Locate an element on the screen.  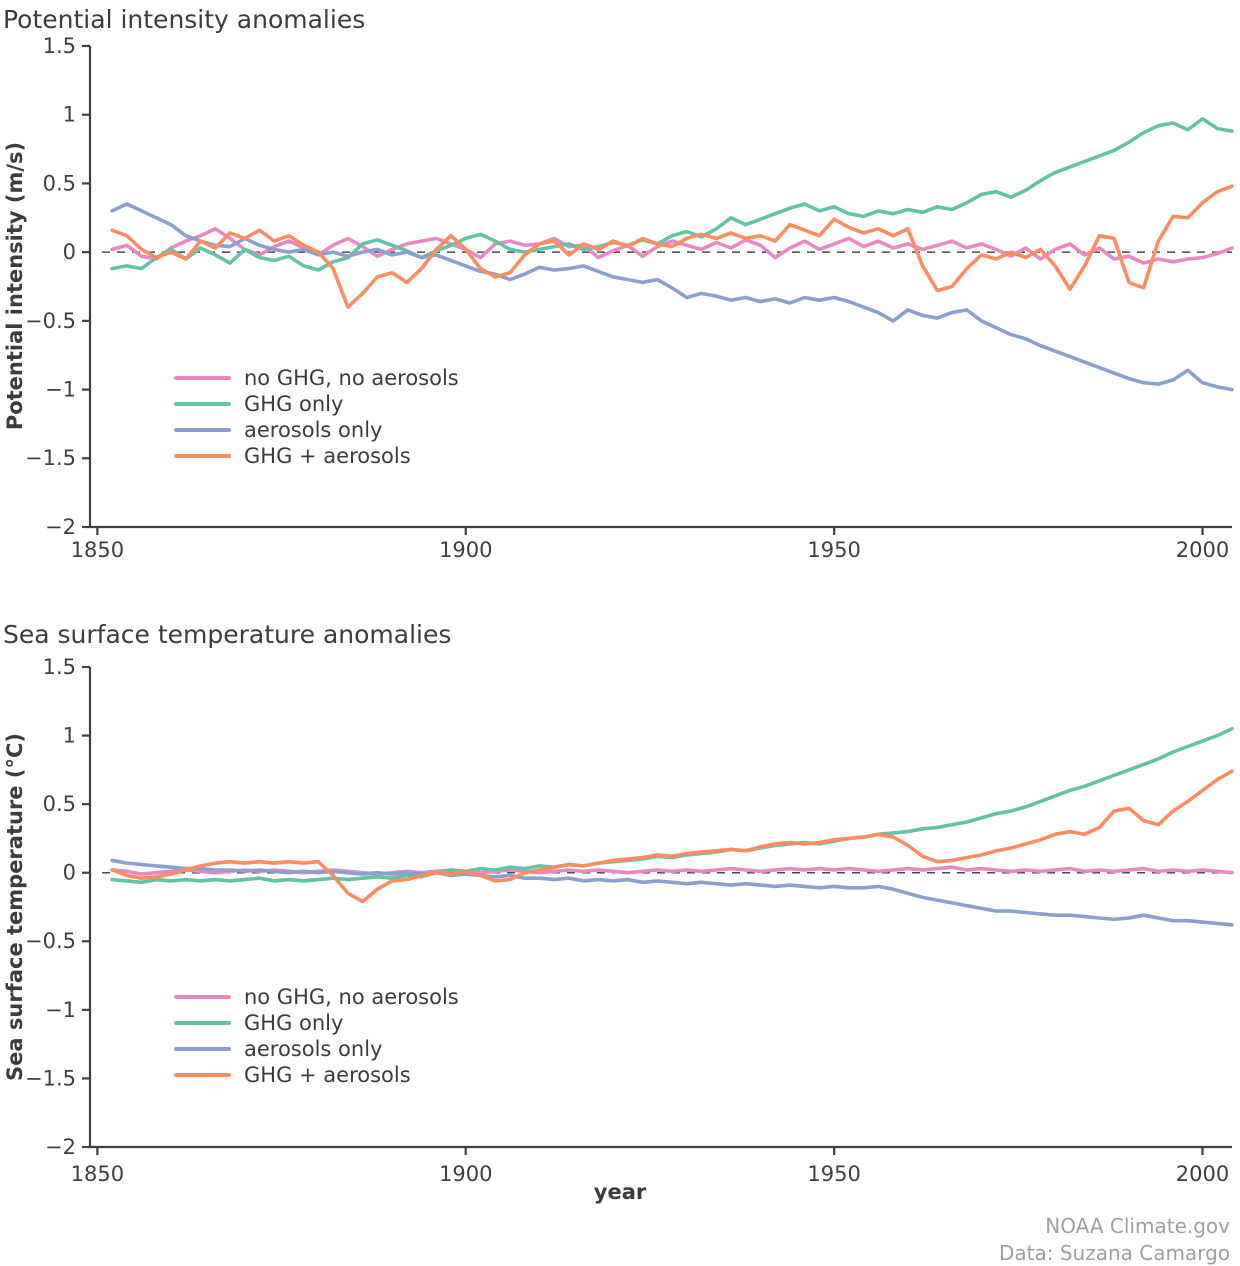
x-axis-label: year is located at coordinates (620, 1192).